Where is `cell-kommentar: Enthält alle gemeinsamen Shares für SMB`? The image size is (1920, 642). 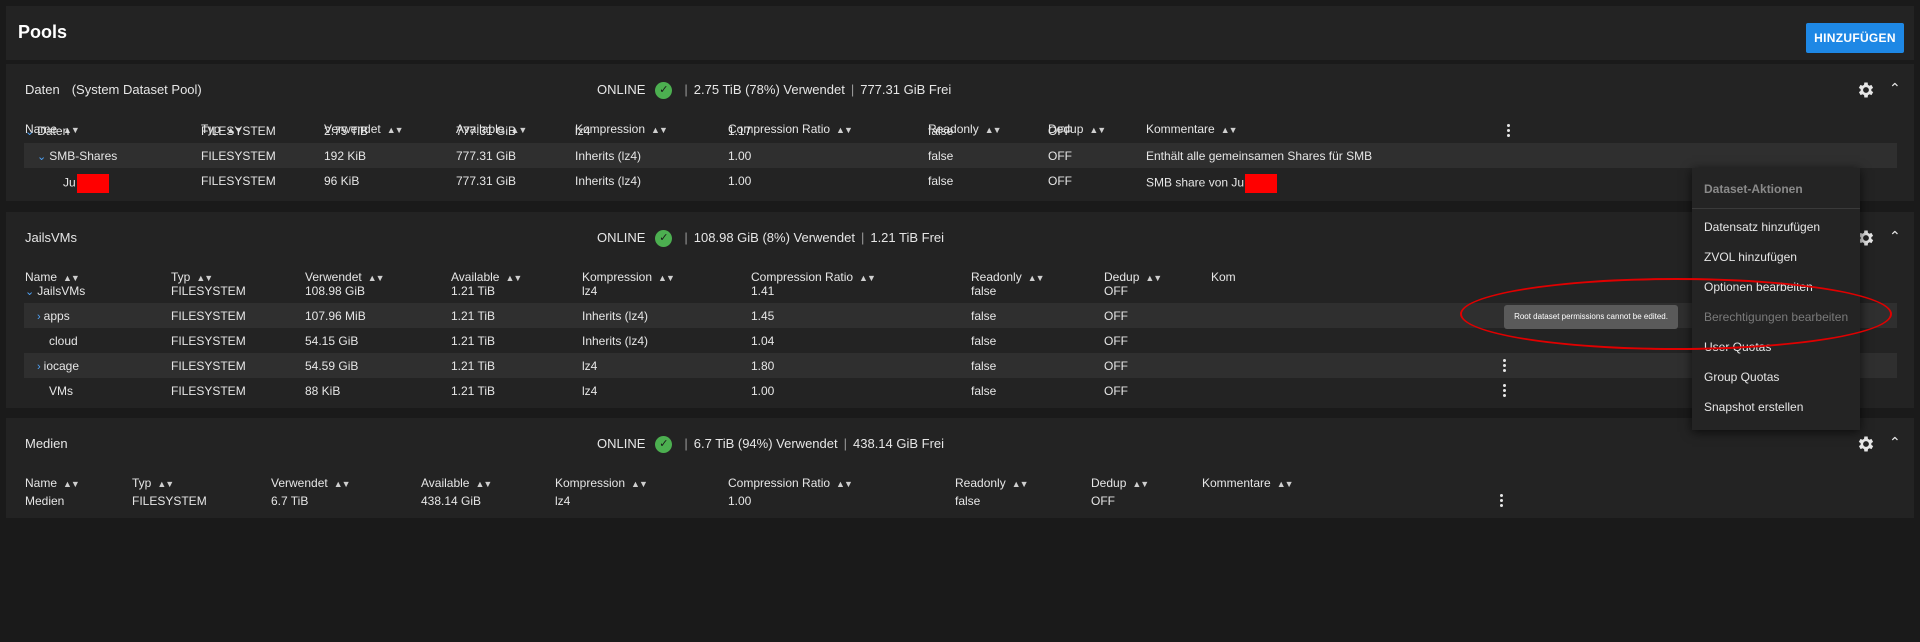 cell-kommentar: Enthält alle gemeinsamen Shares für SMB is located at coordinates (1259, 156).